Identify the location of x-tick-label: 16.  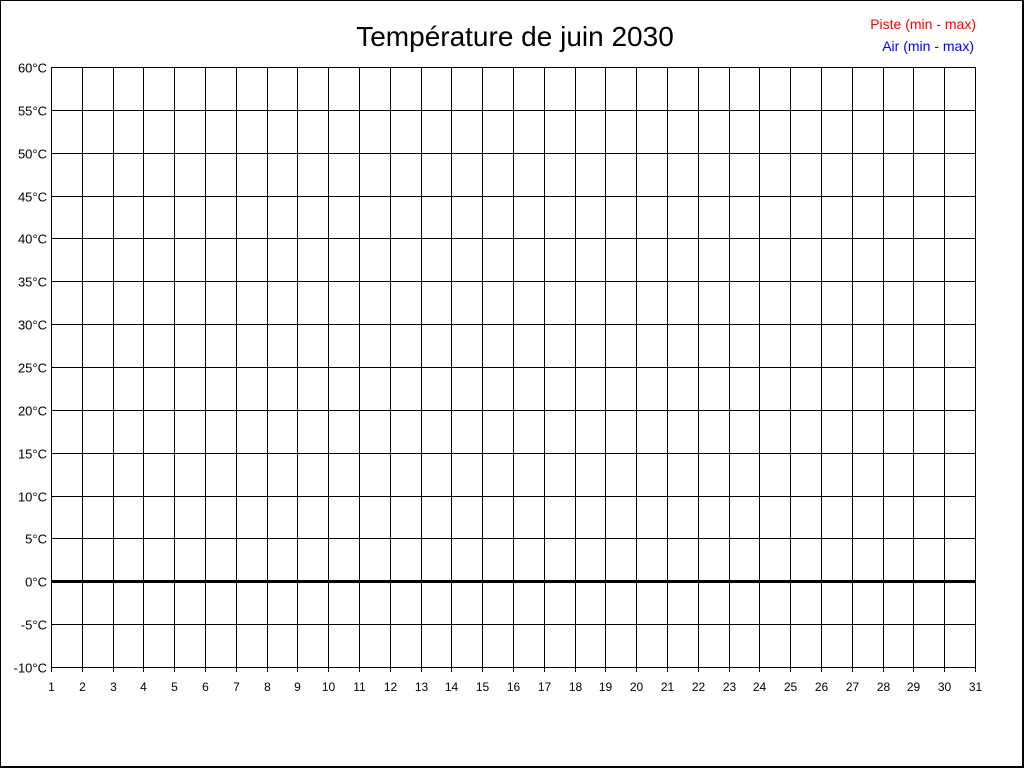
(514, 687).